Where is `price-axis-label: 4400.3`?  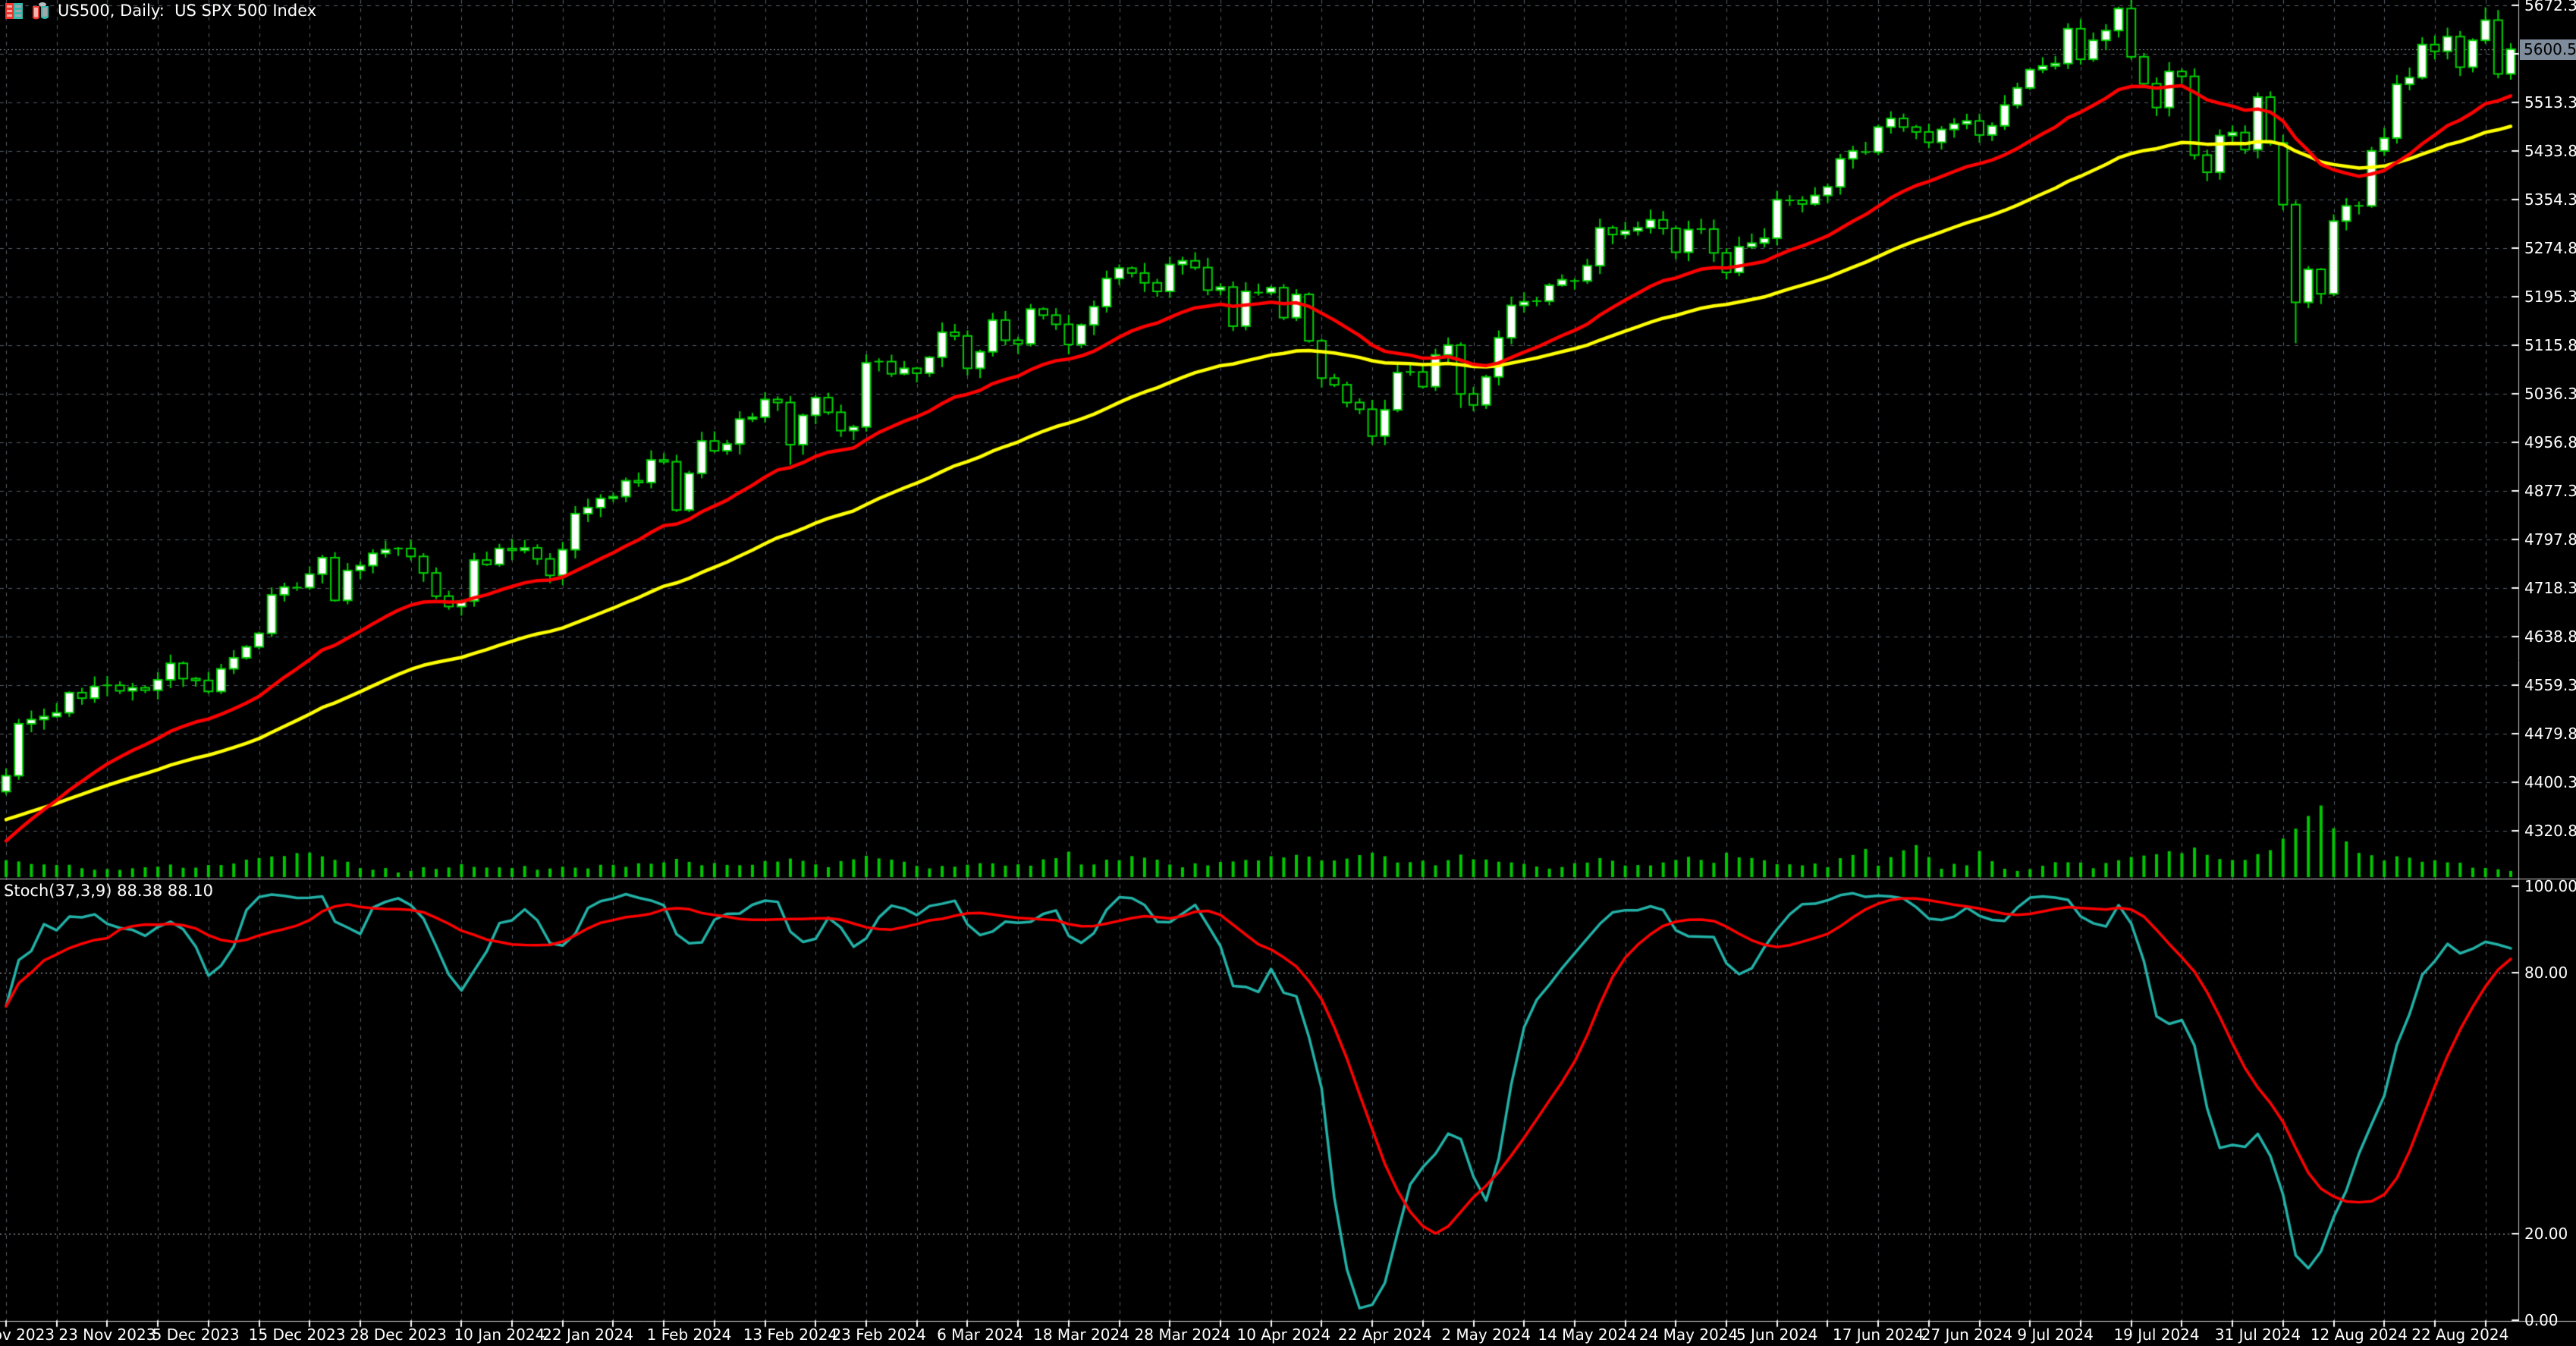
price-axis-label: 4400.3 is located at coordinates (2550, 781).